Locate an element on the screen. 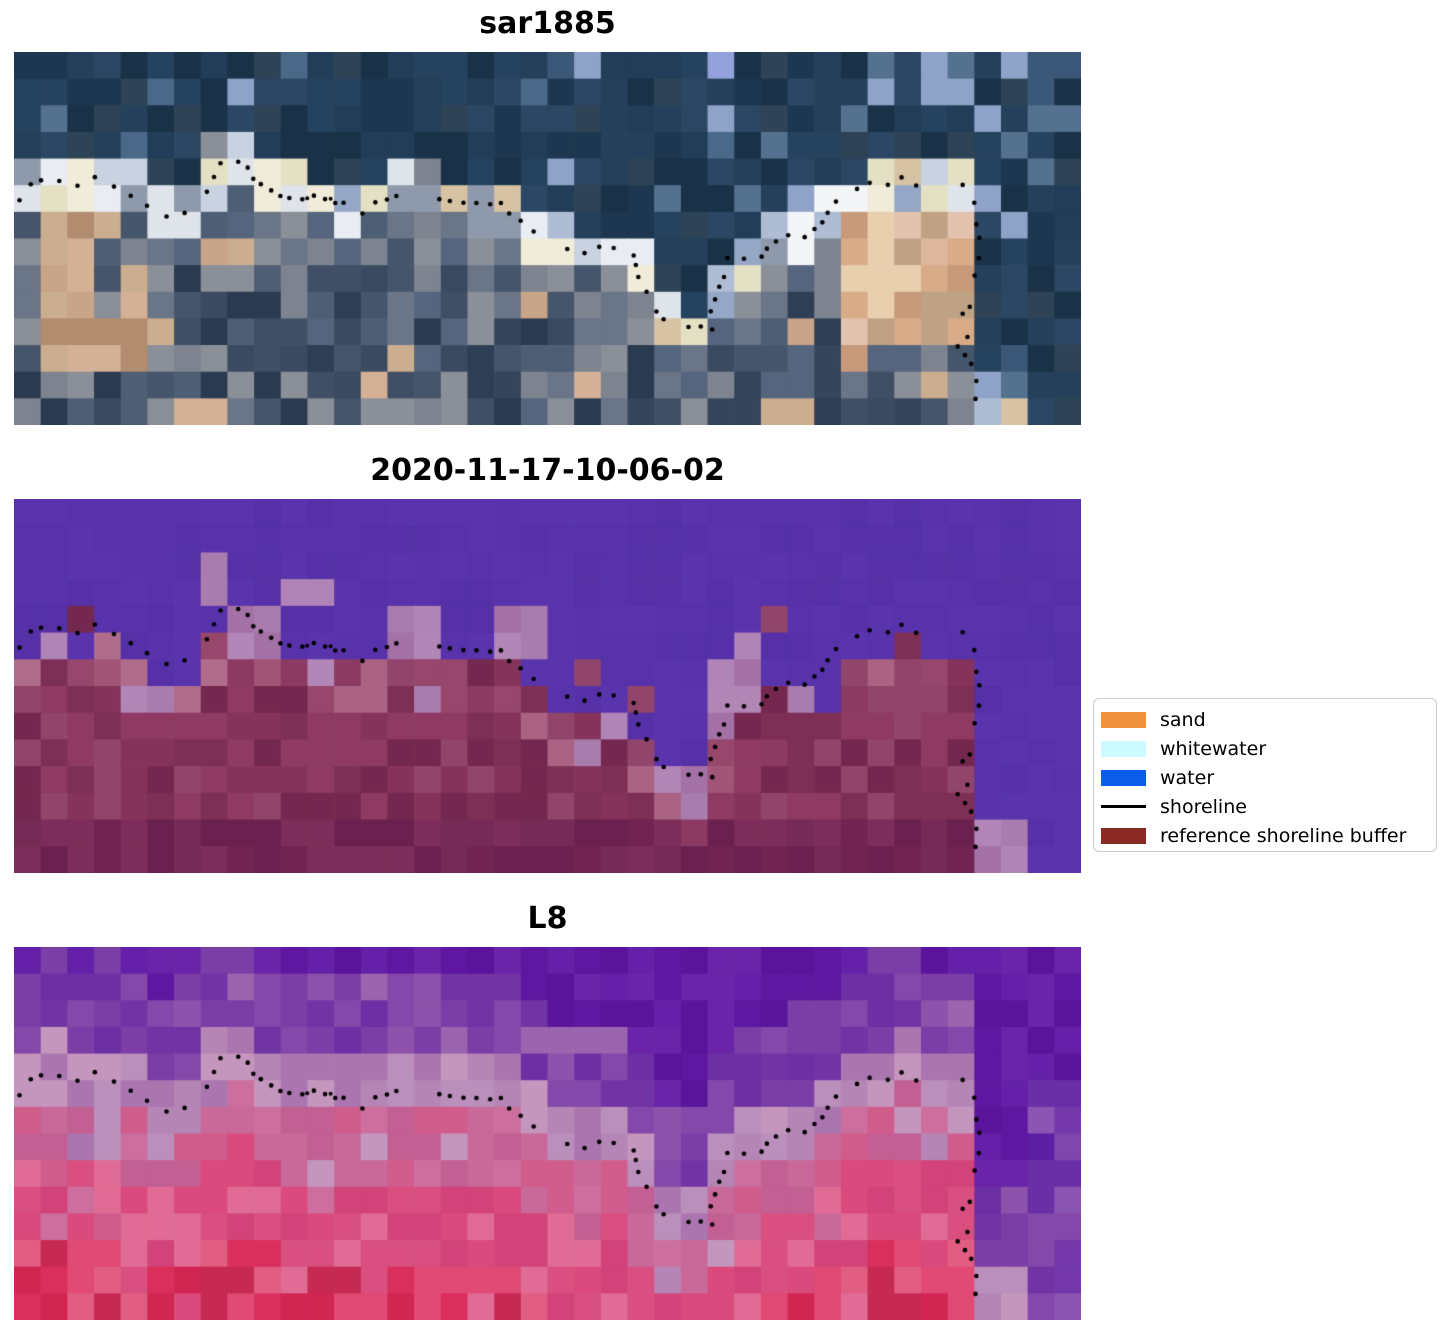  legend-item-whitewater: whitewater is located at coordinates (1268, 748).